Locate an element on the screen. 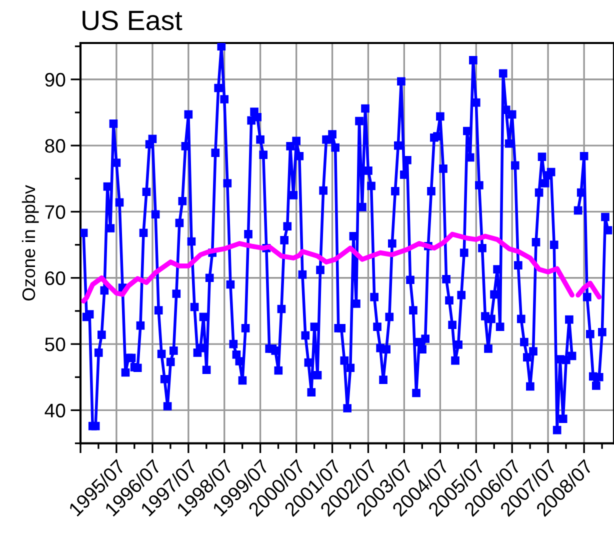  chart-title: US East is located at coordinates (132, 20).